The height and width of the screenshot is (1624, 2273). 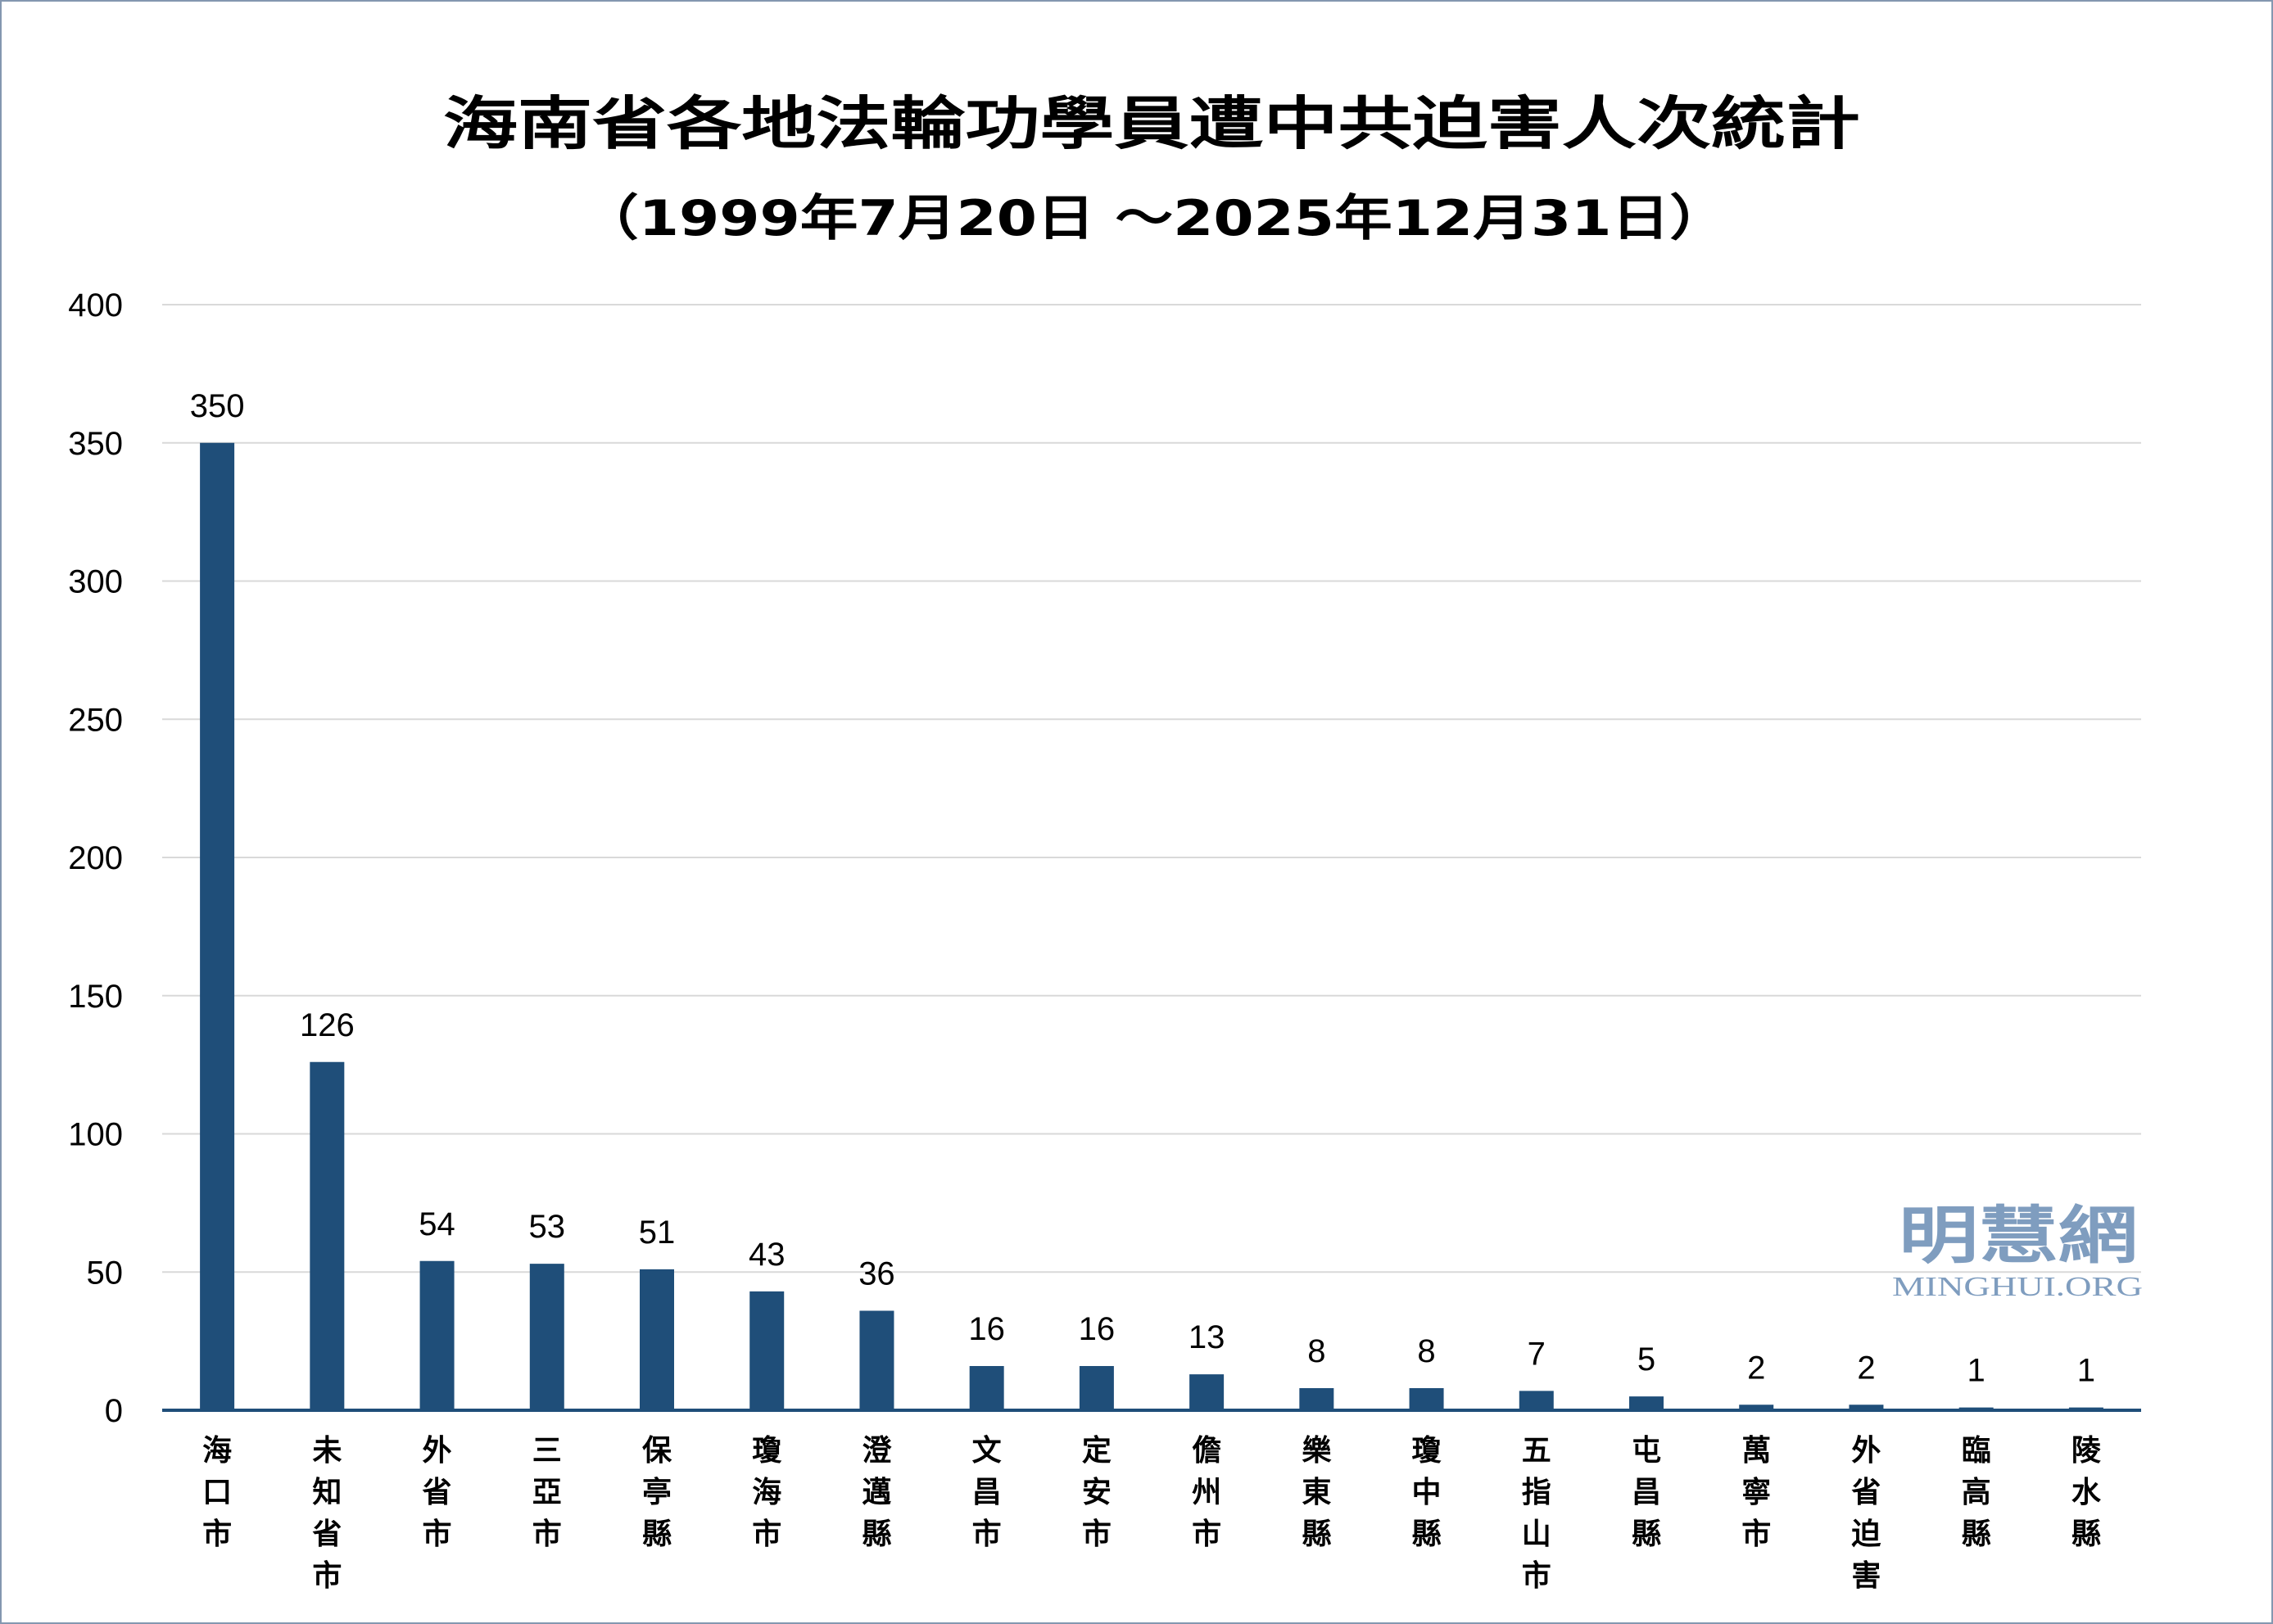 I want to click on category-label: 外省市, so click(x=437, y=1492).